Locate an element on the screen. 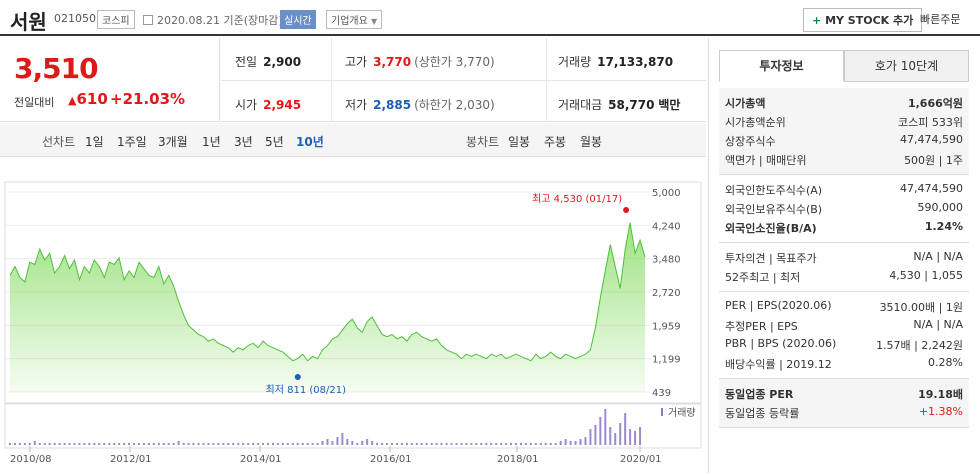 This screenshot has height=476, width=980. info-row: 액면가 | 매매단위 500원 | 1주 is located at coordinates (844, 159).